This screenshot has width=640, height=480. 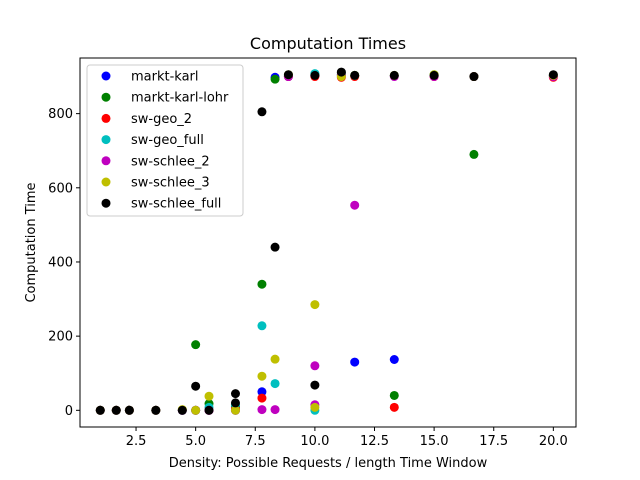 I want to click on x-axis: 2.5 5.0 7.5 10.0 12.5 15.0 17.5 20.0, so click(x=347, y=438).